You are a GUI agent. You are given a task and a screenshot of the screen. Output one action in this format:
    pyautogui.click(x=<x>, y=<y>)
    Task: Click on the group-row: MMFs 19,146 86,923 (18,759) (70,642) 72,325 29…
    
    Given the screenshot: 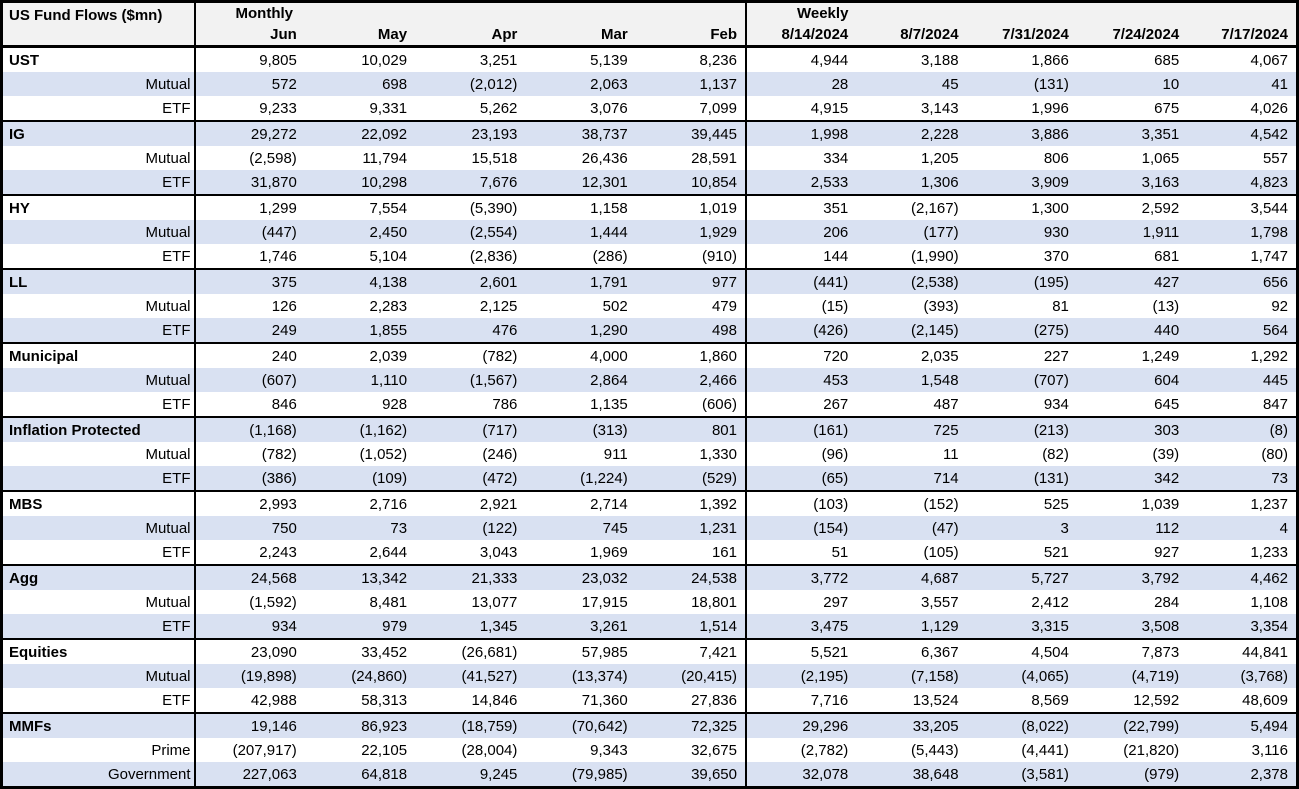 What is the action you would take?
    pyautogui.click(x=649, y=725)
    